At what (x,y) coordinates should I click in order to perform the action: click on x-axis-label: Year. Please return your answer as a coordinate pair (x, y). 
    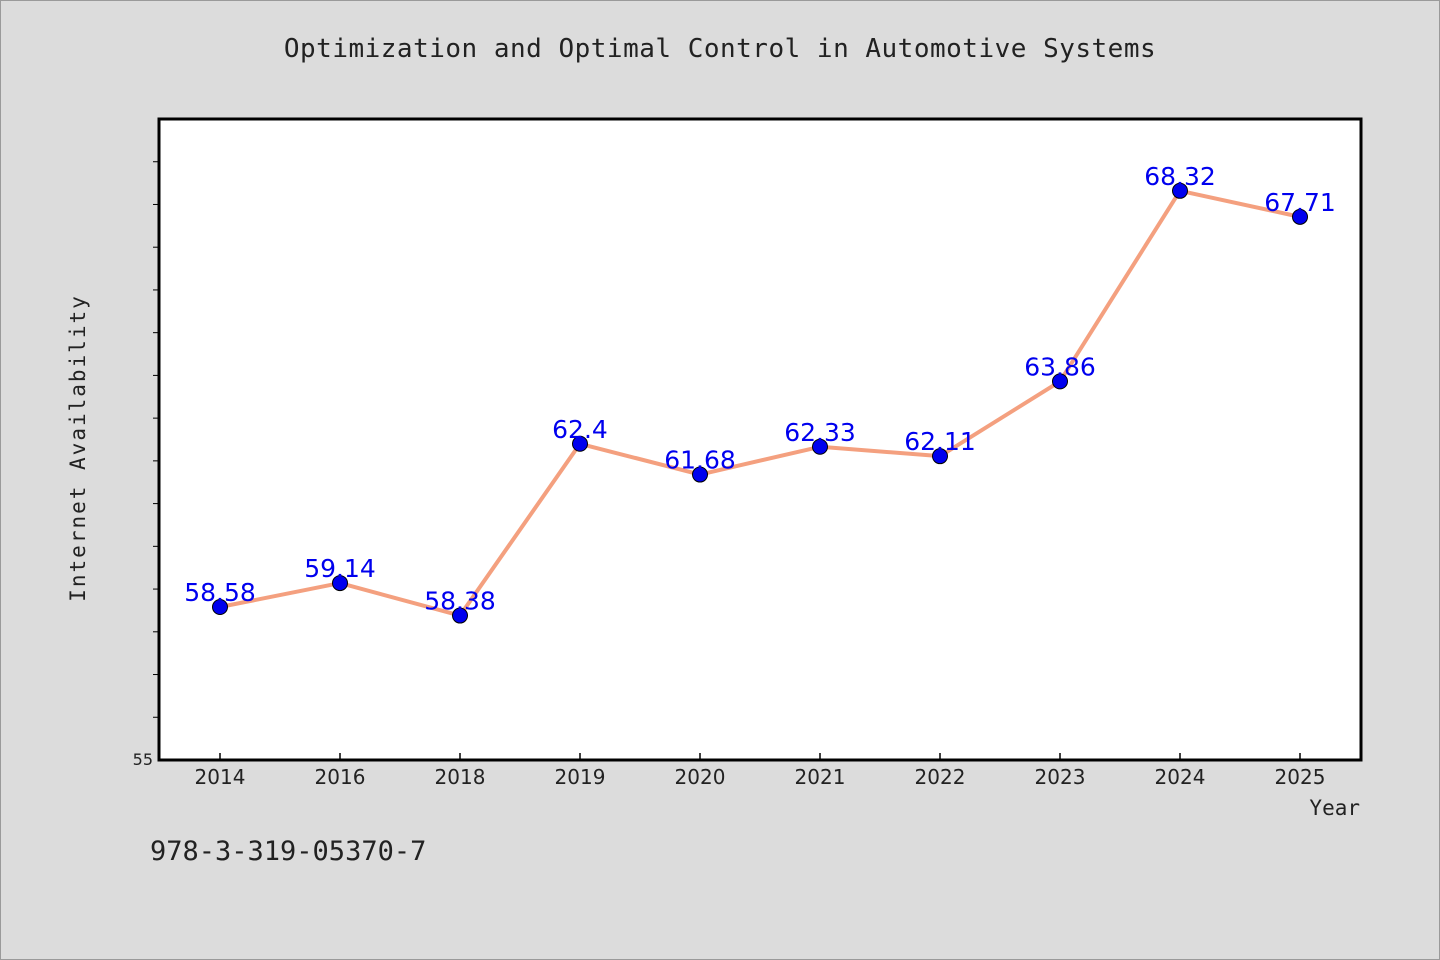
    Looking at the image, I should click on (1334, 808).